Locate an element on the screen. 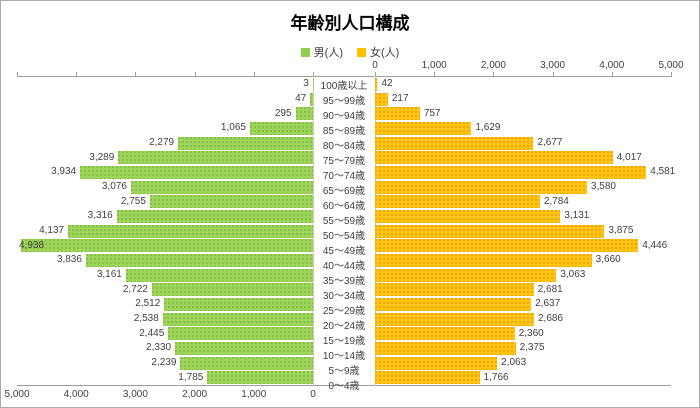 The height and width of the screenshot is (408, 700). age-row: 95〜99歳 is located at coordinates (344, 99).